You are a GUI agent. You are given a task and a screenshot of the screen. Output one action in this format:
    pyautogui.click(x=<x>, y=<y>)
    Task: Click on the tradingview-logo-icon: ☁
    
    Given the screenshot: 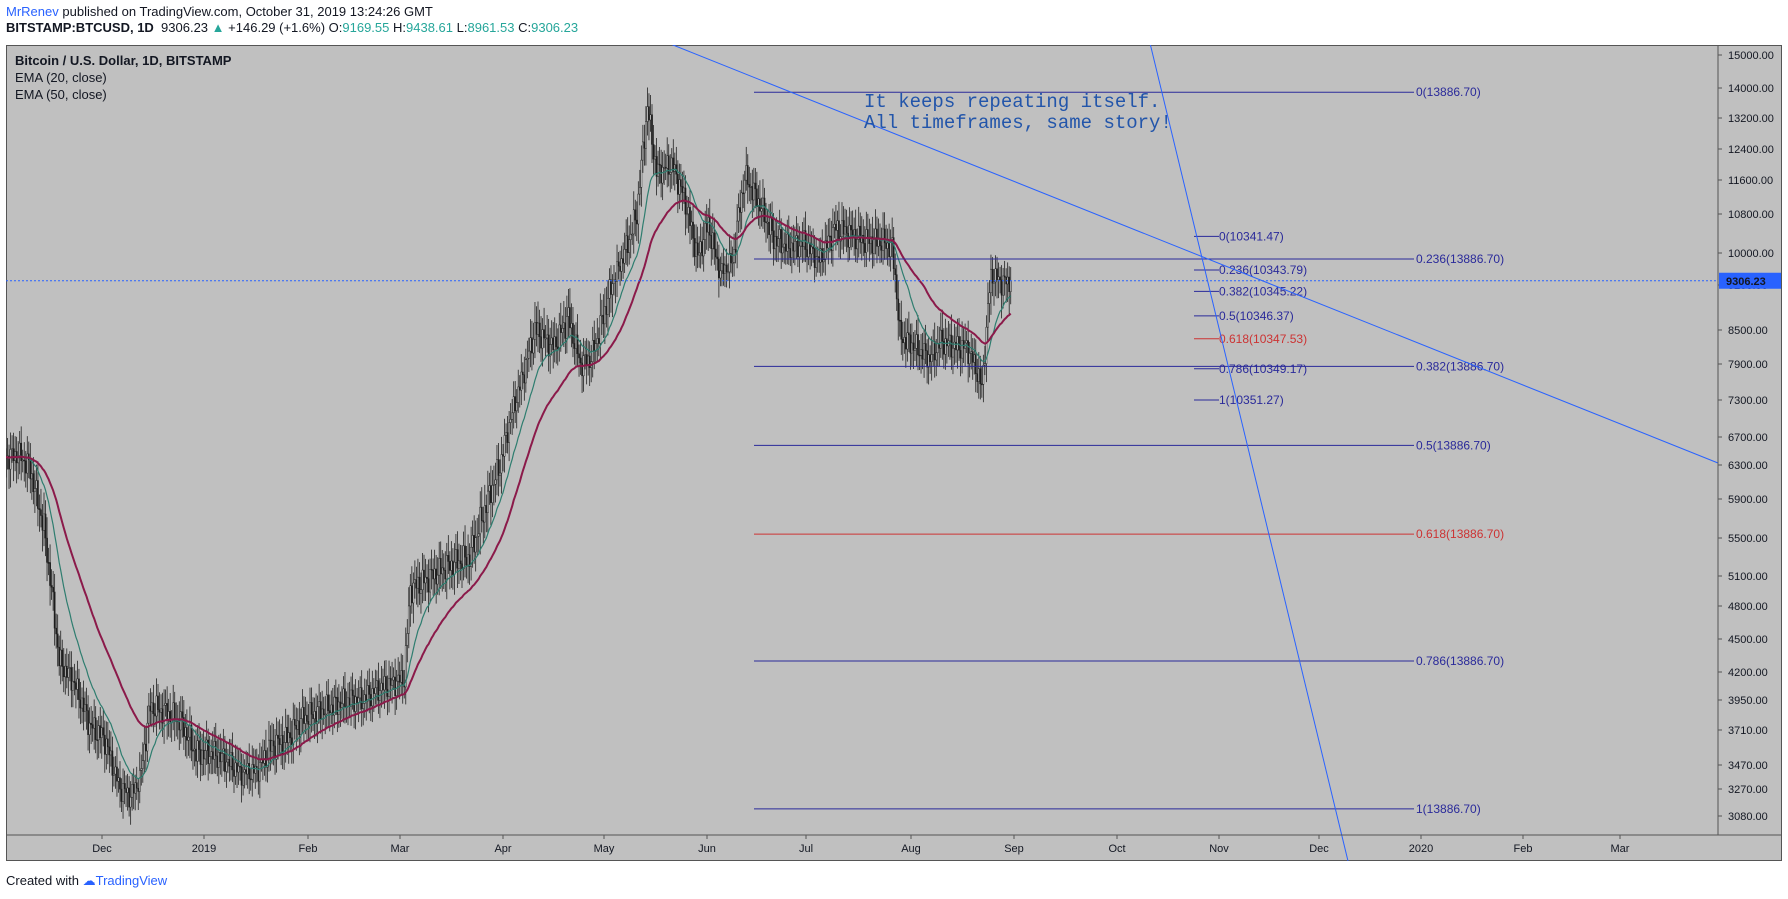 What is the action you would take?
    pyautogui.click(x=89, y=880)
    